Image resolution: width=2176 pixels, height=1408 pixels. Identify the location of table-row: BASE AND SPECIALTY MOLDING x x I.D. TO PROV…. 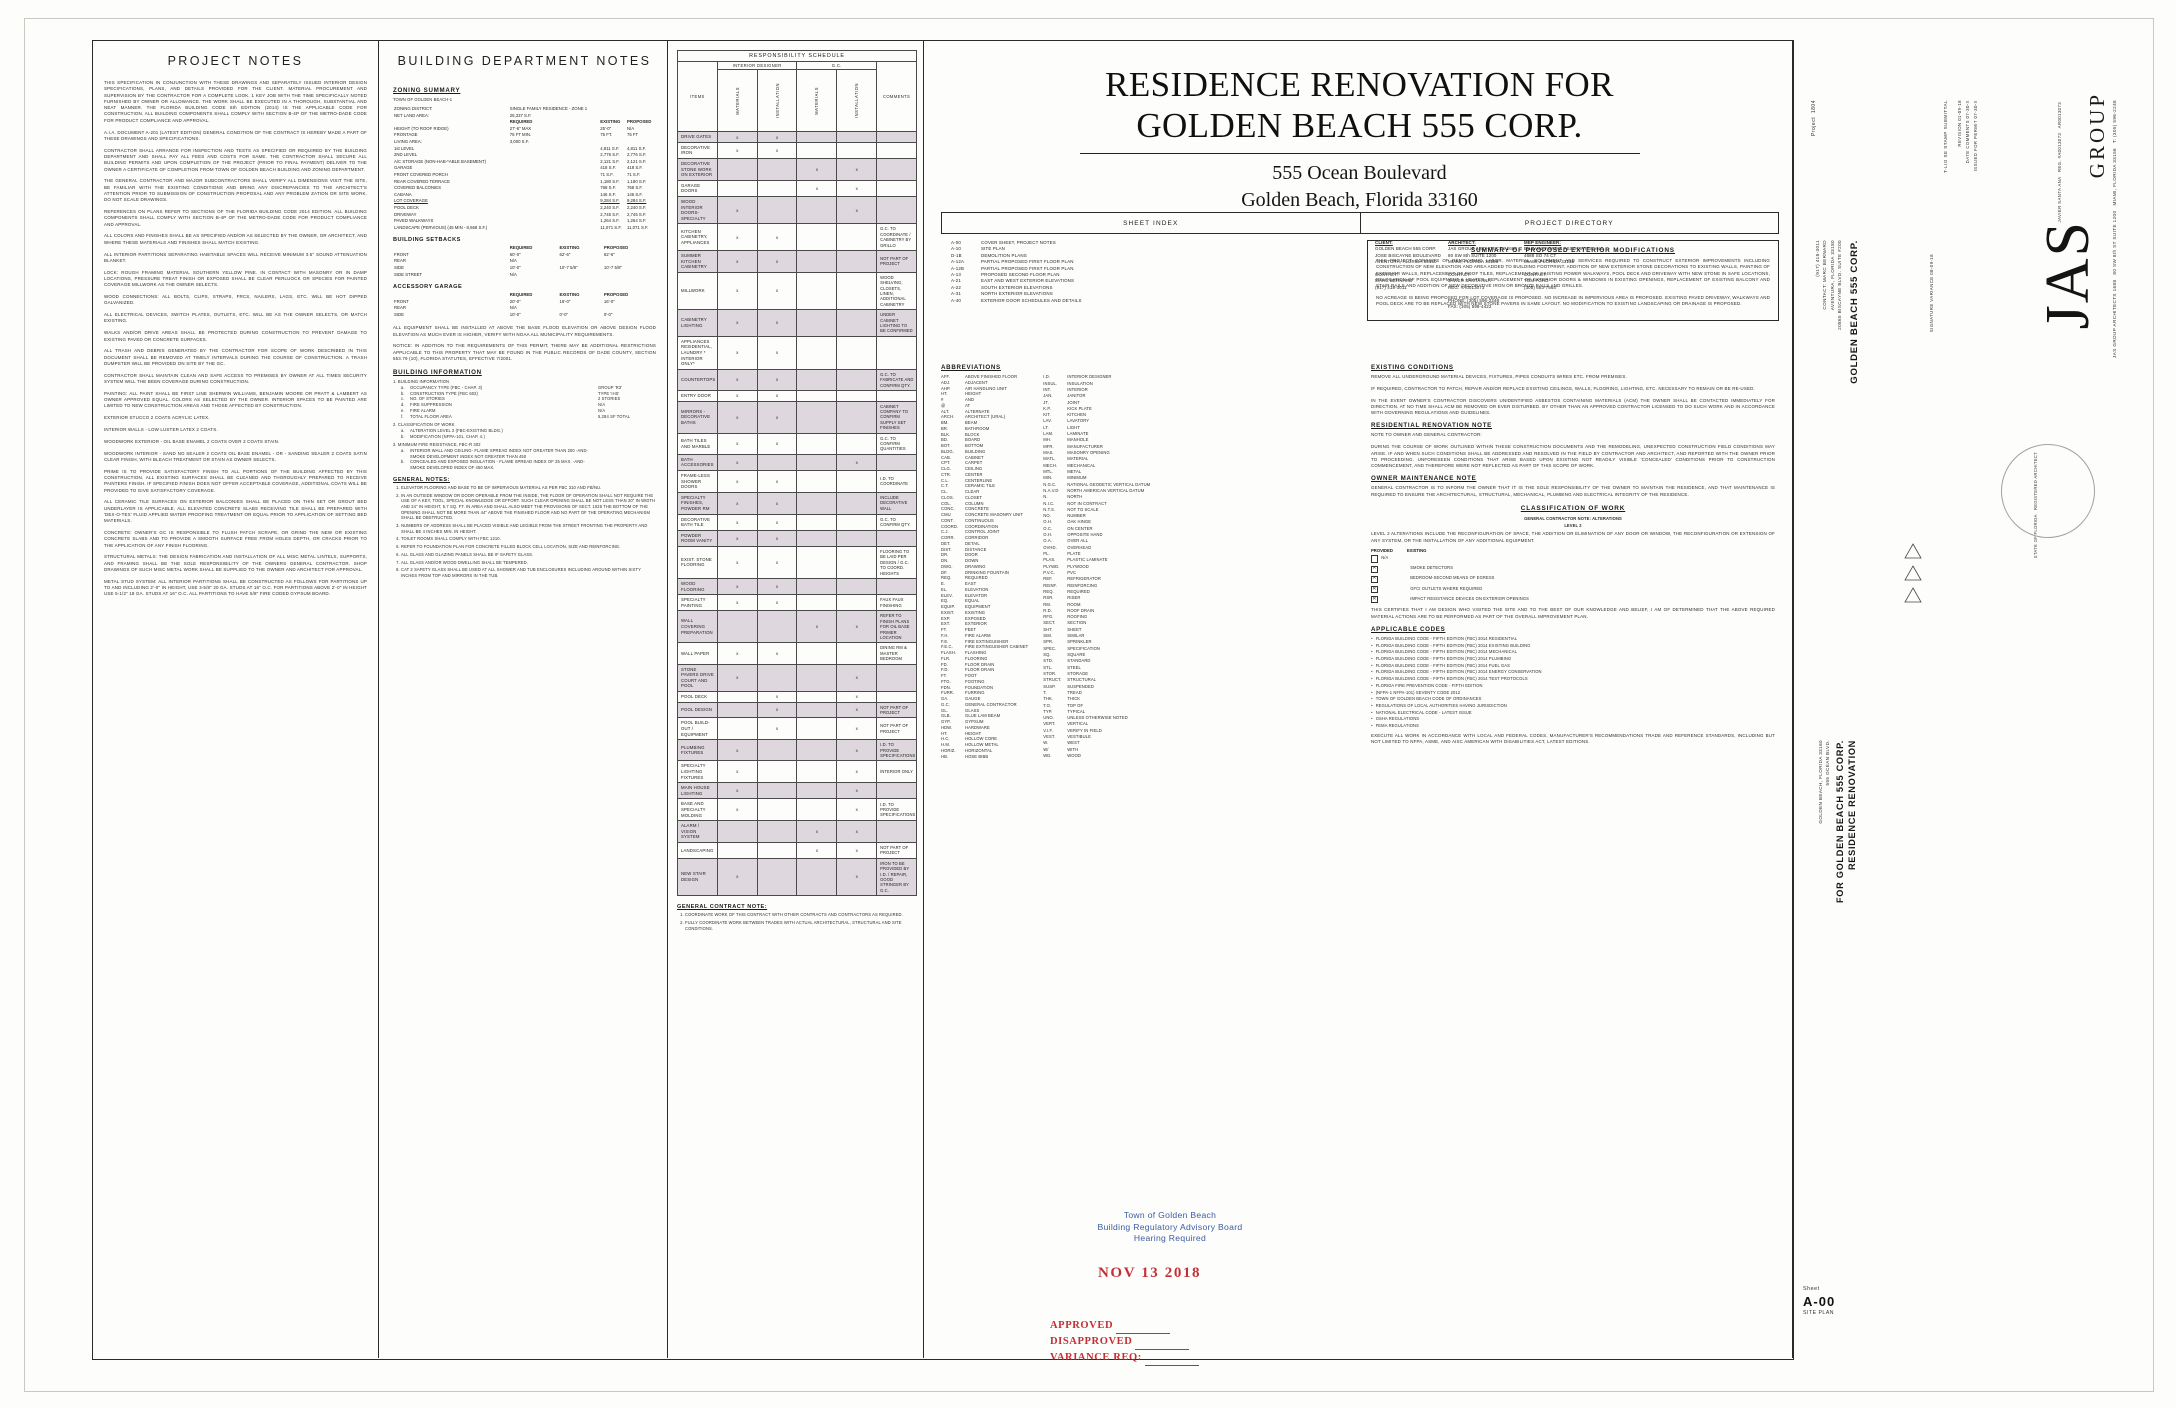
(797, 810).